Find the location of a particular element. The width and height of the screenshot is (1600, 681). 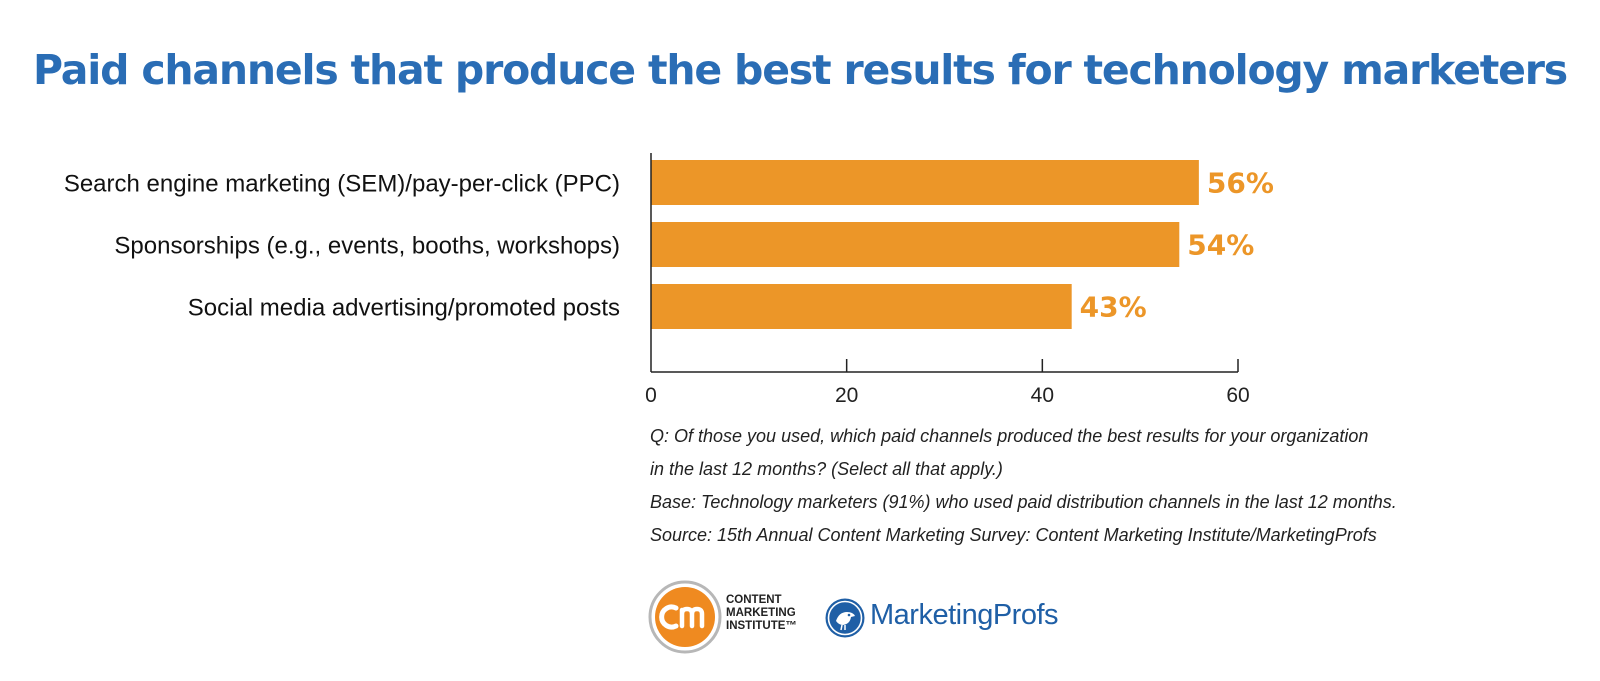

cmi-logo-line: MARKETING is located at coordinates (761, 613).